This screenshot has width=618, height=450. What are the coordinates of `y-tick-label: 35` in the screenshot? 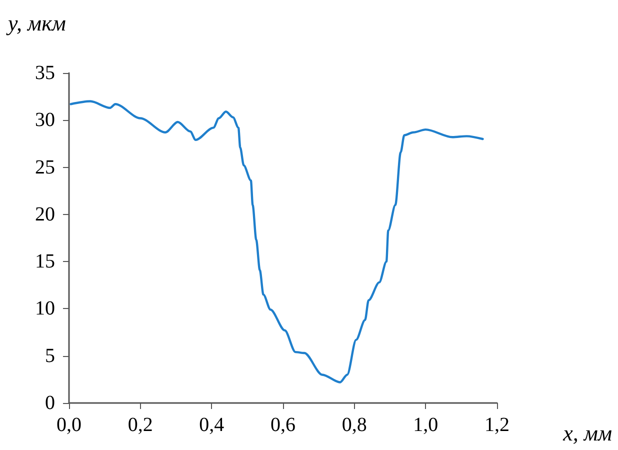 It's located at (45, 73).